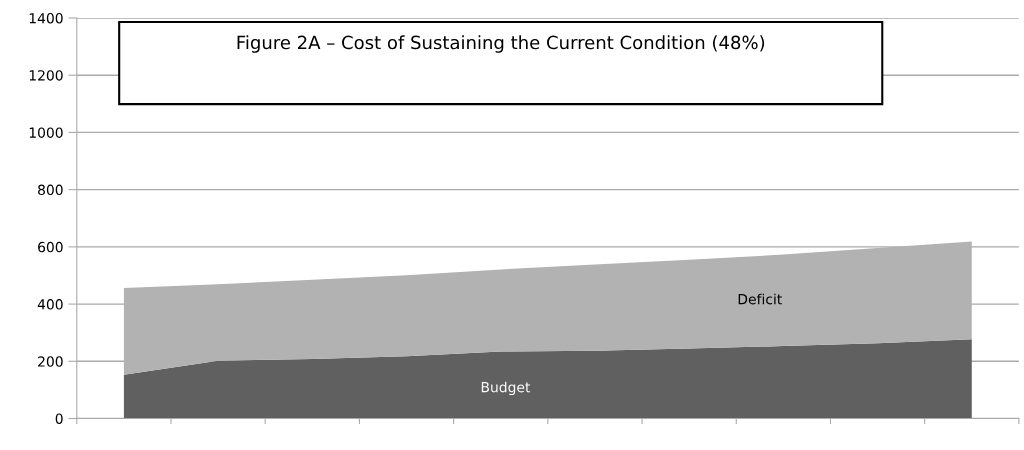  Describe the element at coordinates (501, 44) in the screenshot. I see `text: Figure 2A – Cost of Sustaining the Current Condition (48%)` at that location.